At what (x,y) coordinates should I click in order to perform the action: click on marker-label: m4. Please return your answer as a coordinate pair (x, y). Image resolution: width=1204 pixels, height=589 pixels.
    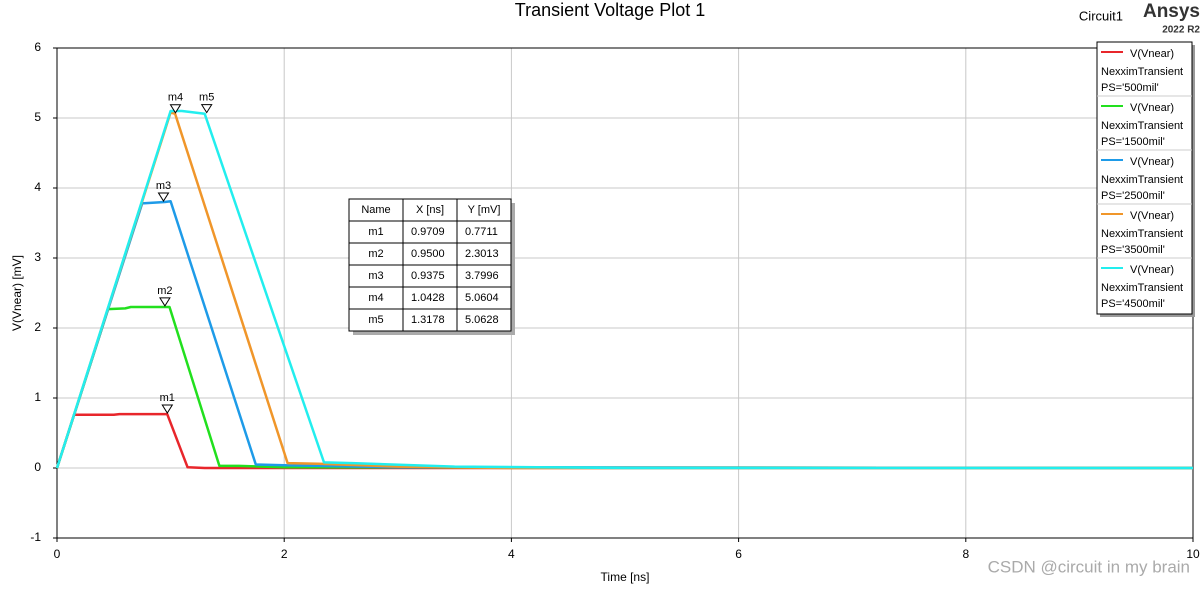
    Looking at the image, I should click on (175, 98).